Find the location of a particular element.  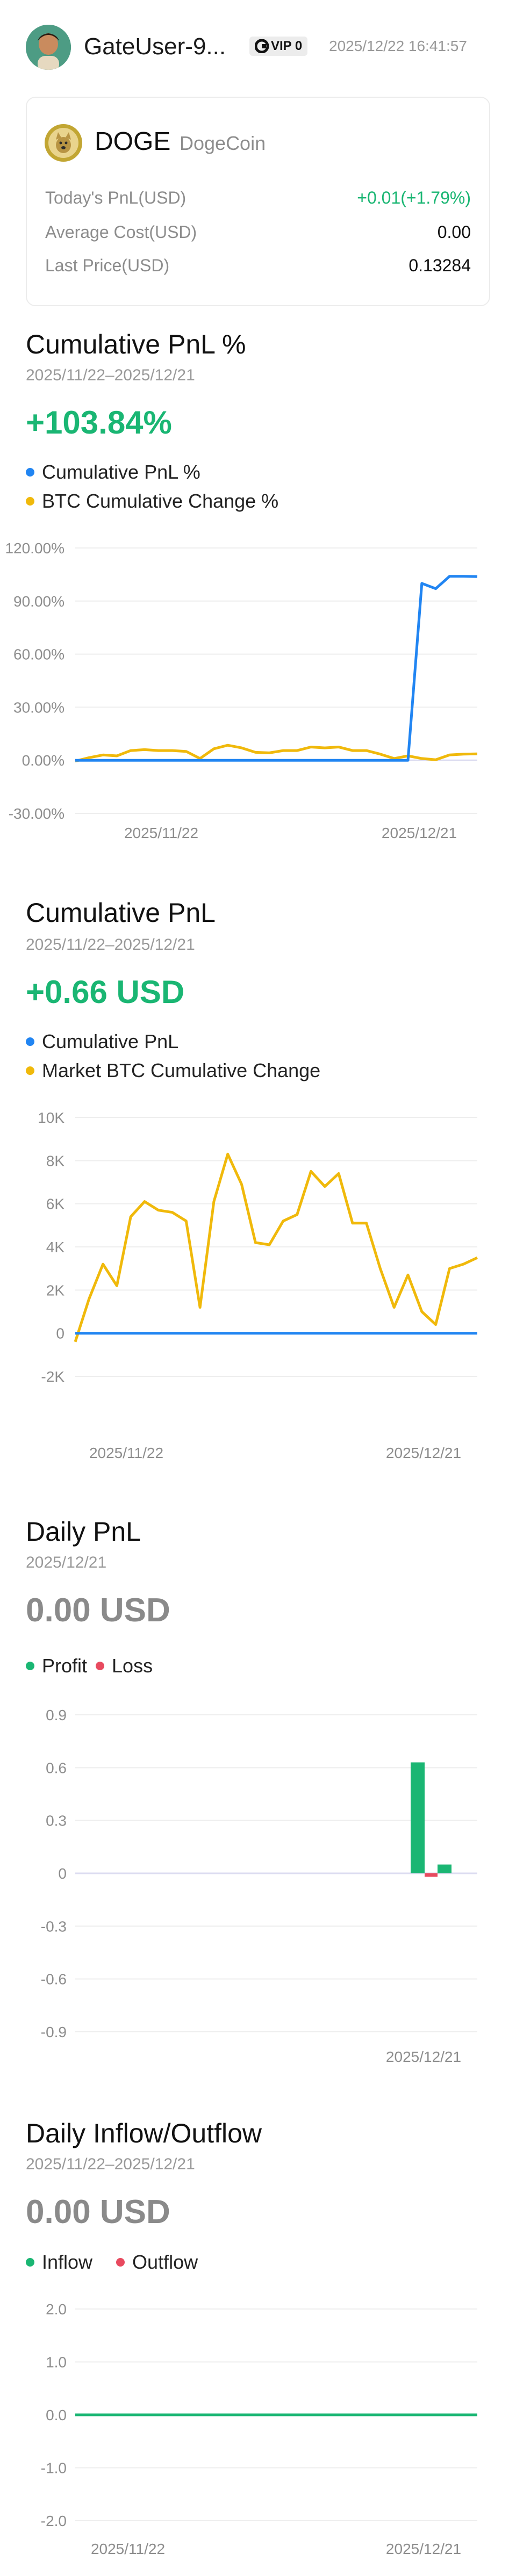

y-tick-label: 30.00% is located at coordinates (38, 708).